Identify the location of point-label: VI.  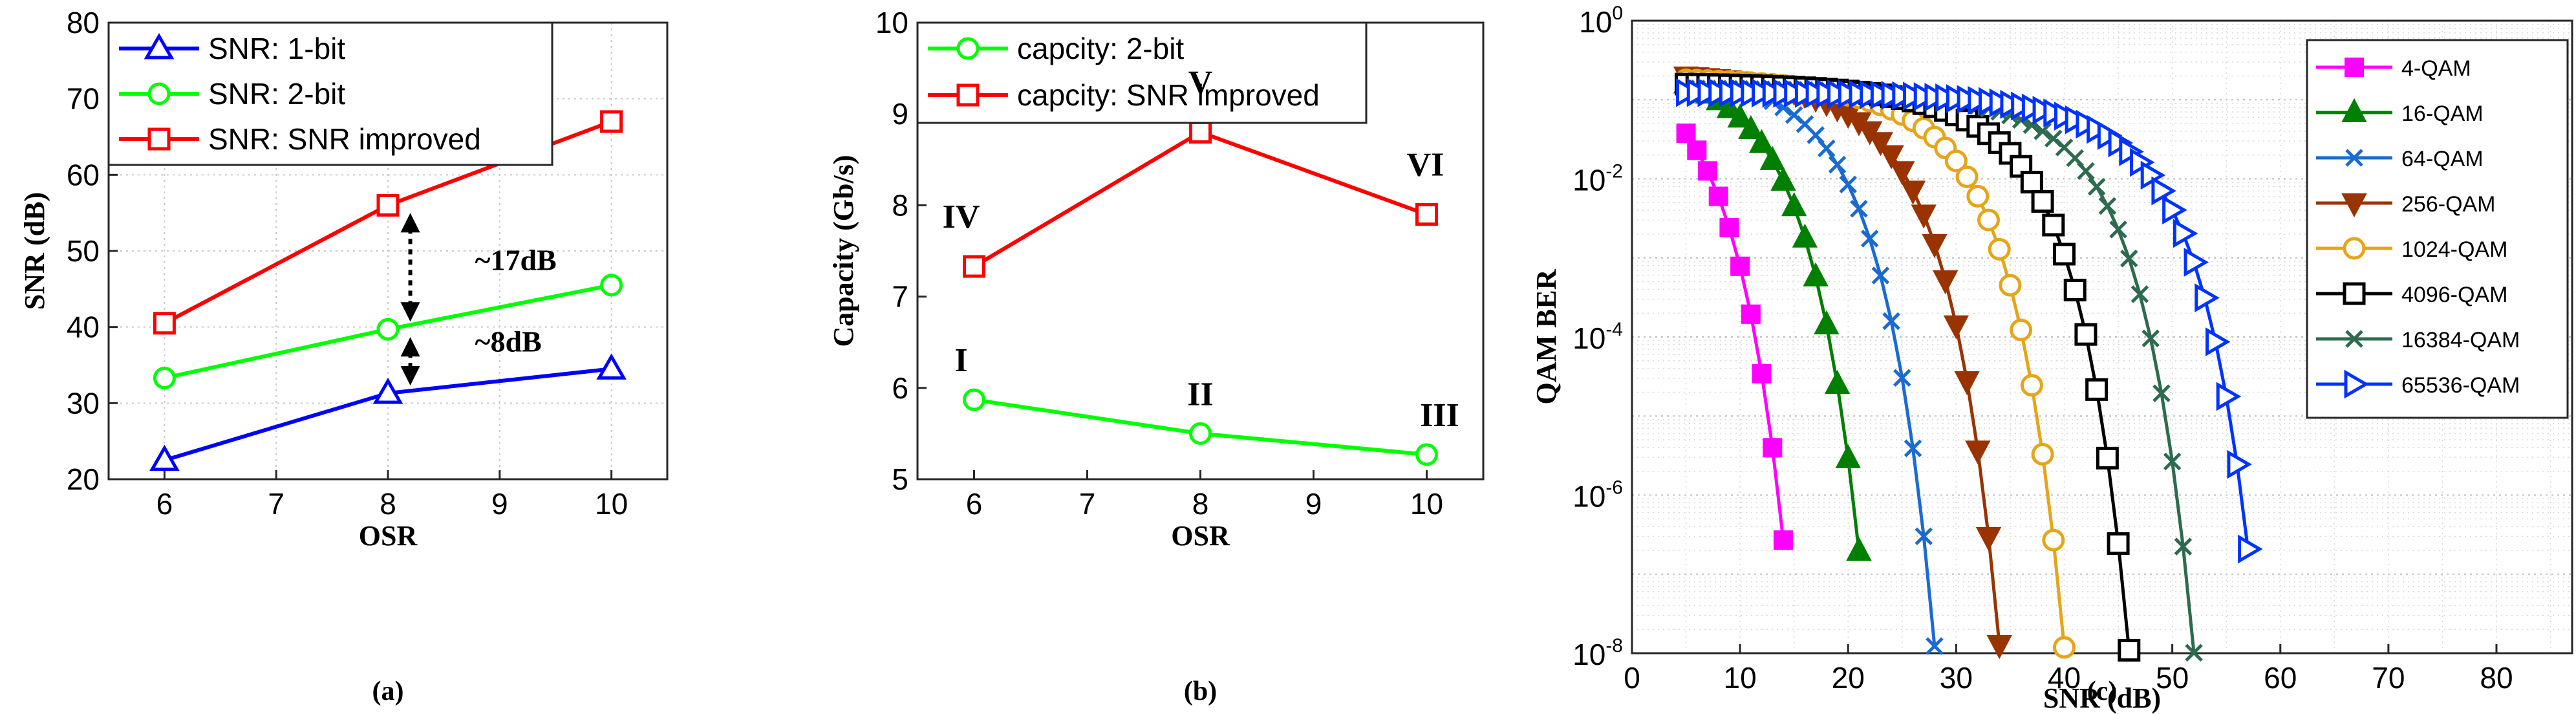
(1426, 165).